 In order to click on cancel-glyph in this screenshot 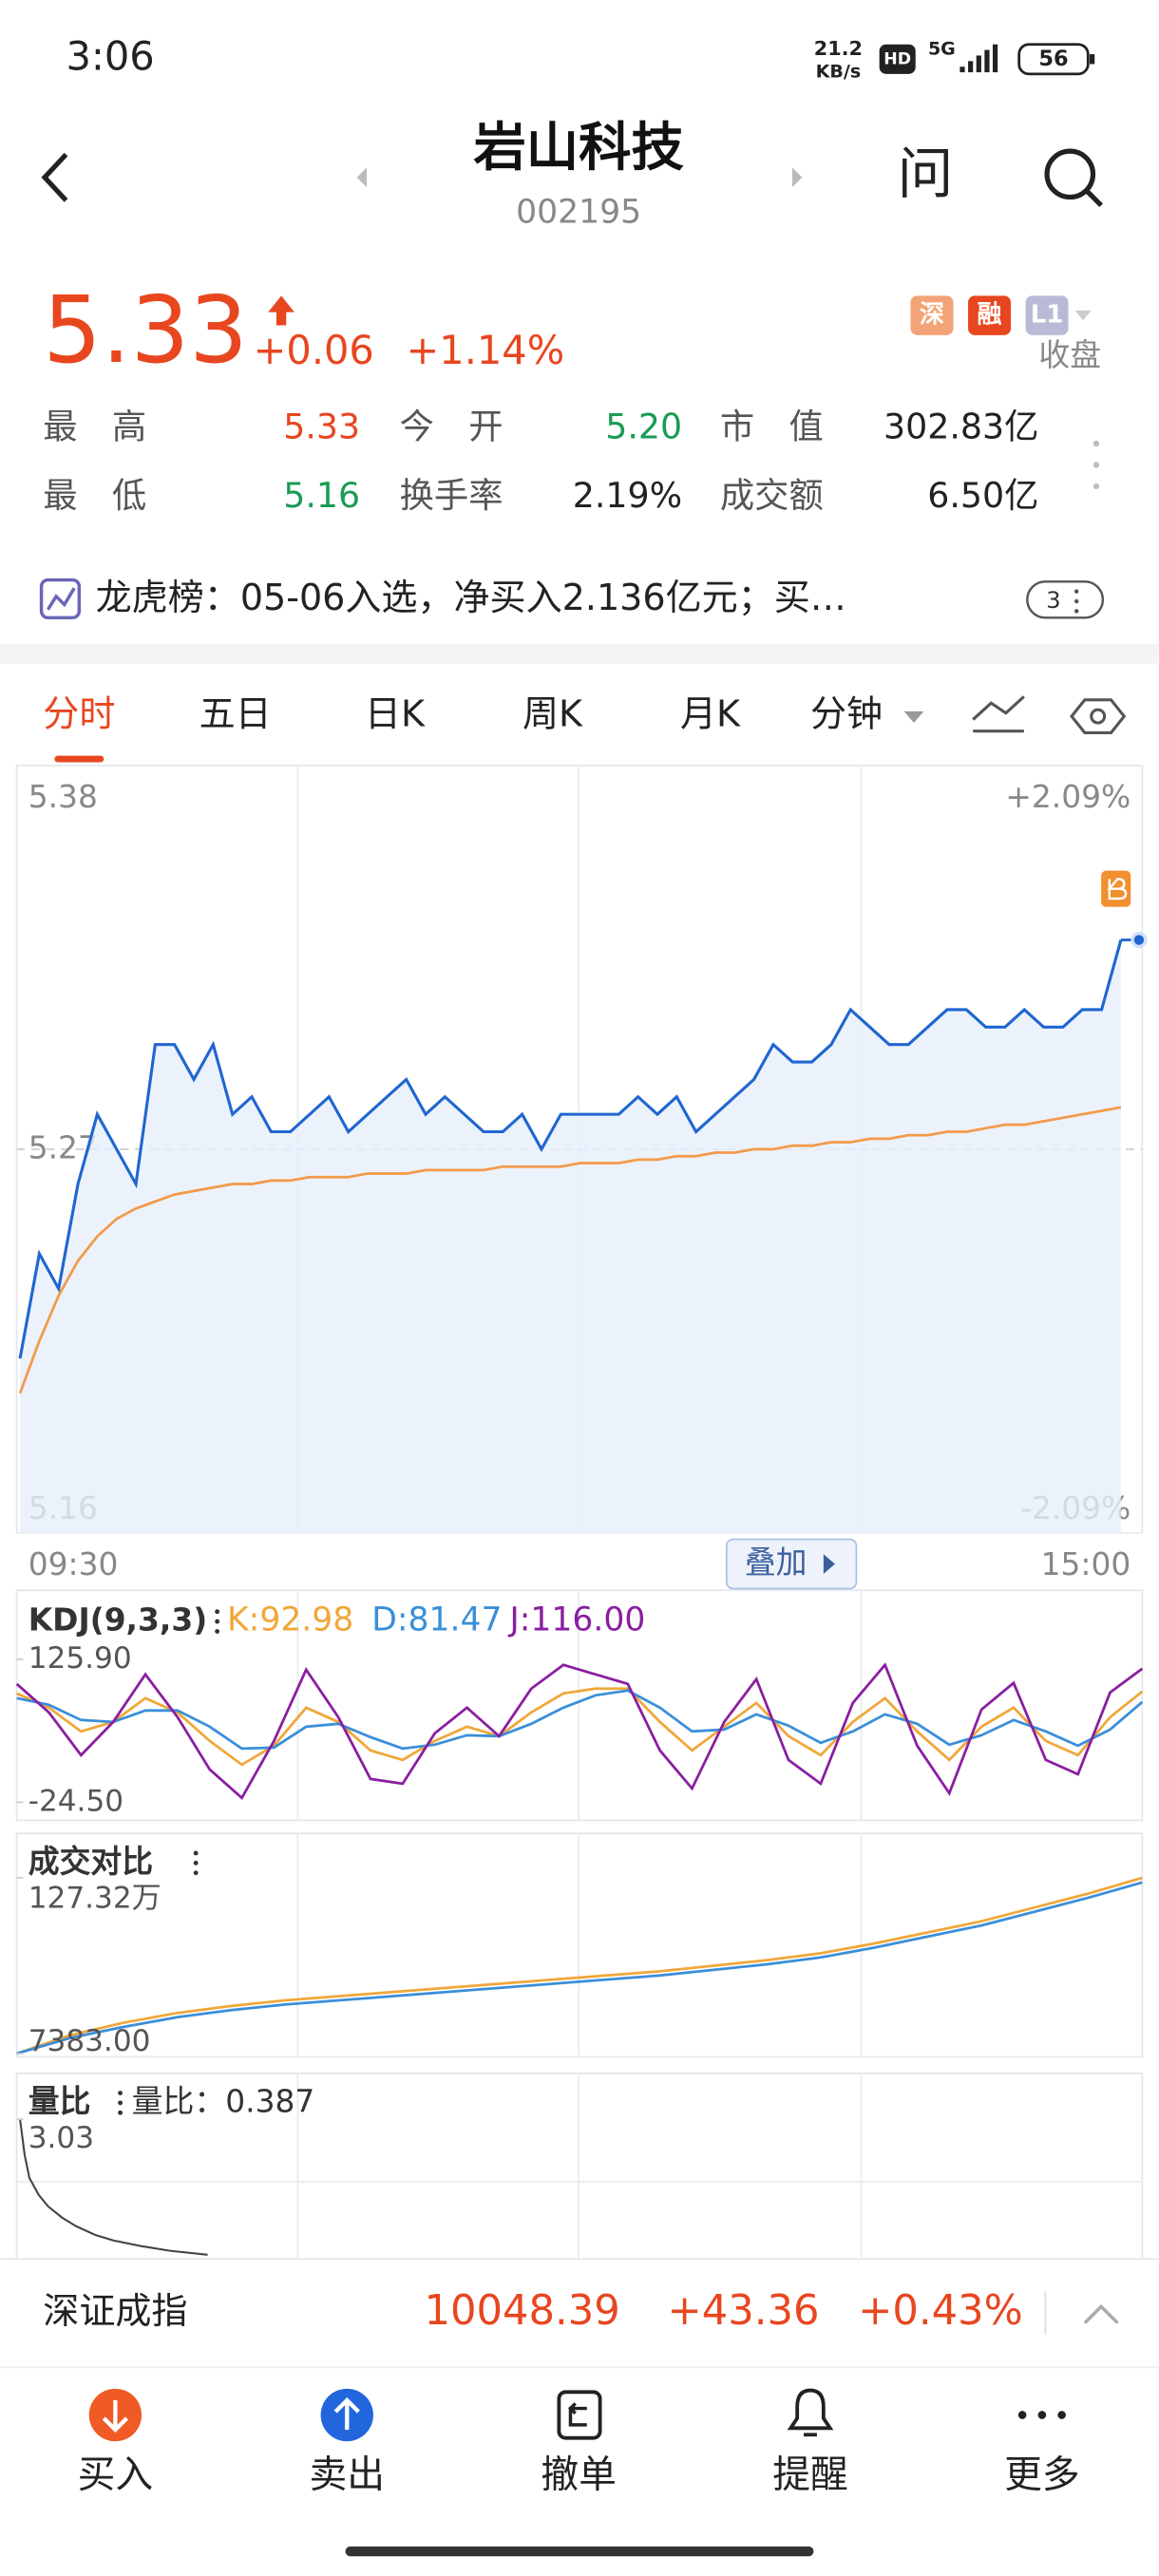, I will do `click(577, 2414)`.